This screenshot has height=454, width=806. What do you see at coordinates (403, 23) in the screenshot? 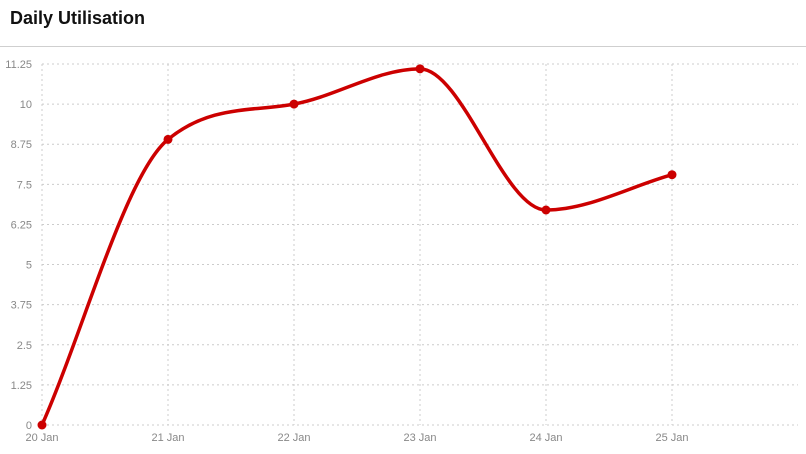
I see `chart-header: Daily Utilisation` at bounding box center [403, 23].